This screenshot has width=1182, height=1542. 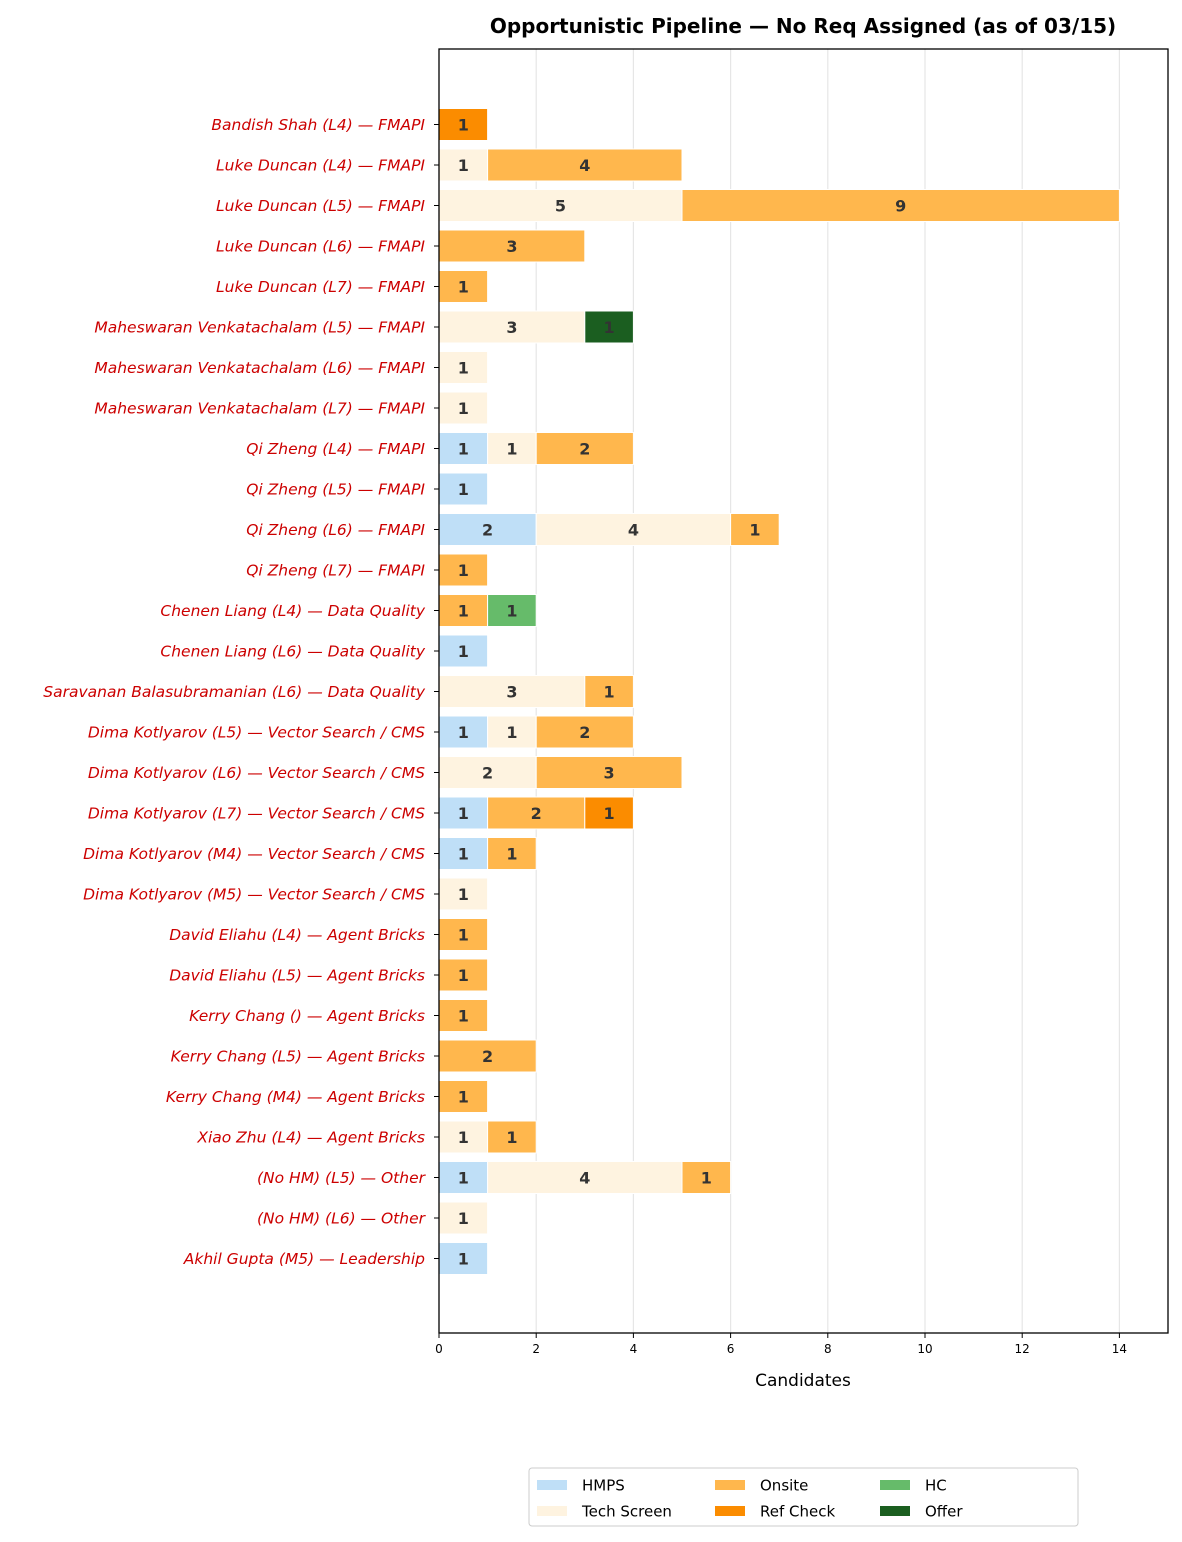 I want to click on y-tick-label: Qi Zheng (L4) — FMAPI, so click(x=335, y=449).